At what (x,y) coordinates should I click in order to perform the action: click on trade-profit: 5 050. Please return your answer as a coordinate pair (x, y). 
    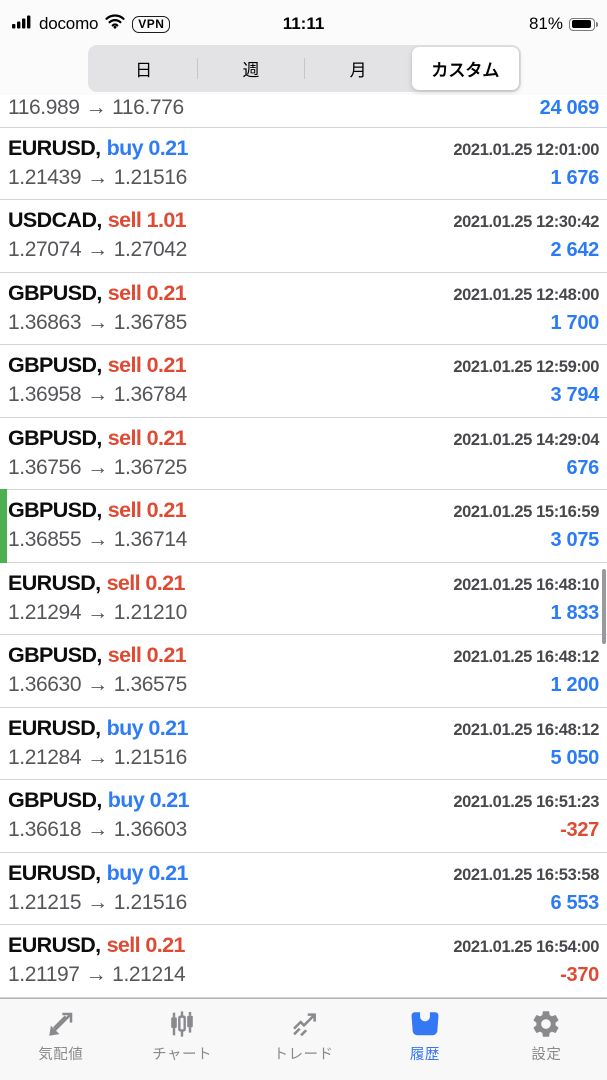
    Looking at the image, I should click on (574, 757).